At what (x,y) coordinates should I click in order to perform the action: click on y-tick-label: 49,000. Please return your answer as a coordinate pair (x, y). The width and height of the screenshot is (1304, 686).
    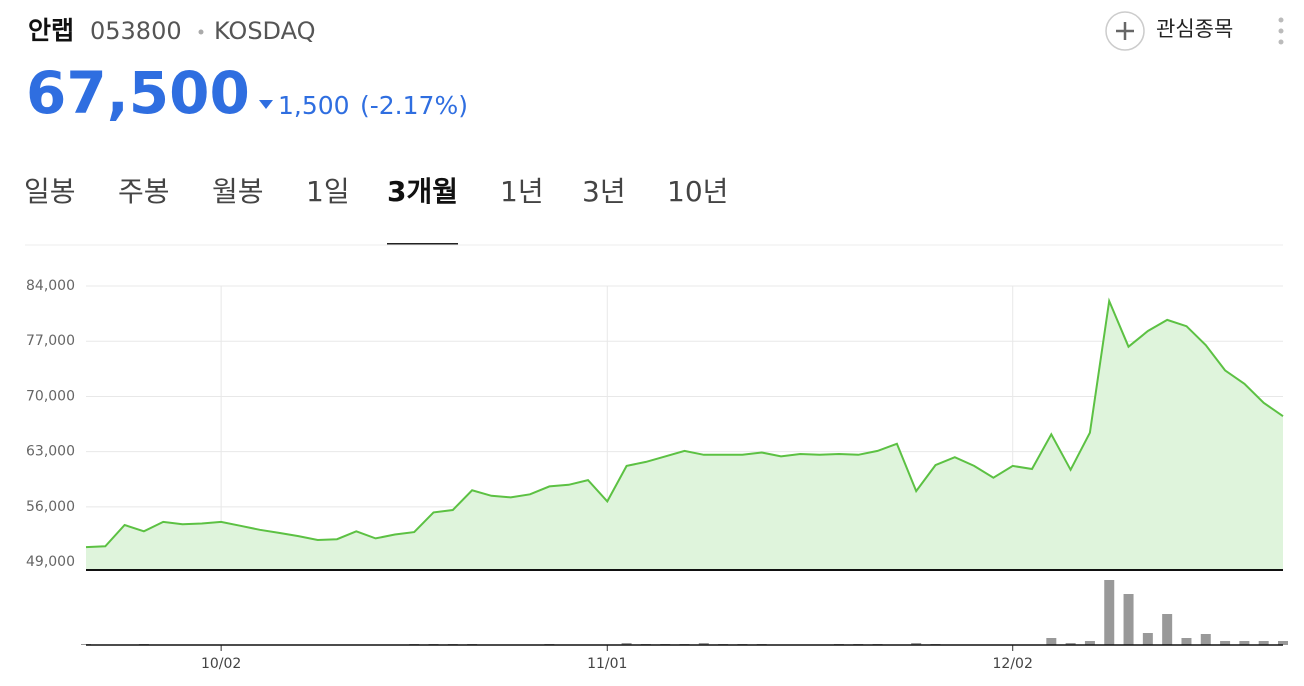
    Looking at the image, I should click on (50, 562).